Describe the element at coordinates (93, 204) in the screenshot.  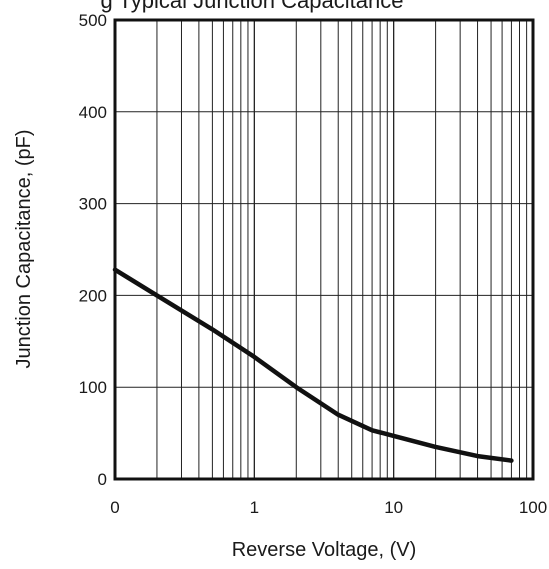
I see `y-tick-label: 300` at that location.